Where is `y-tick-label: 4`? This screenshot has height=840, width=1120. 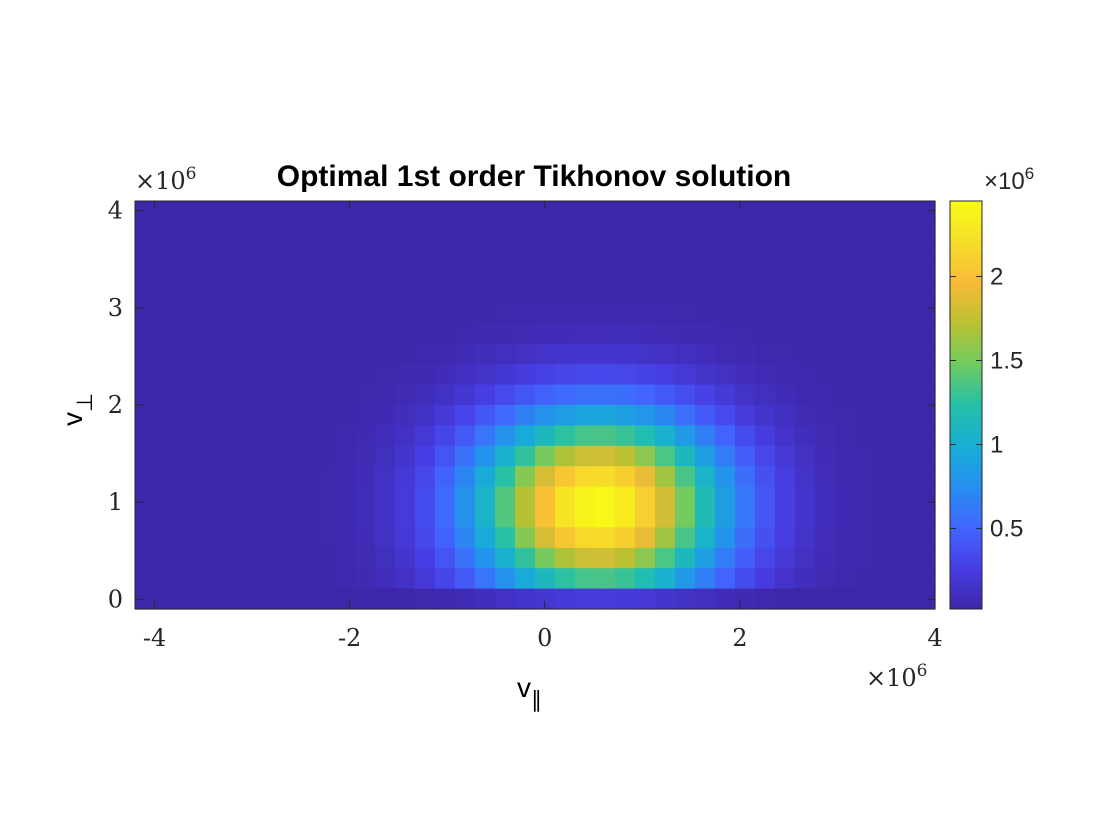
y-tick-label: 4 is located at coordinates (115, 211).